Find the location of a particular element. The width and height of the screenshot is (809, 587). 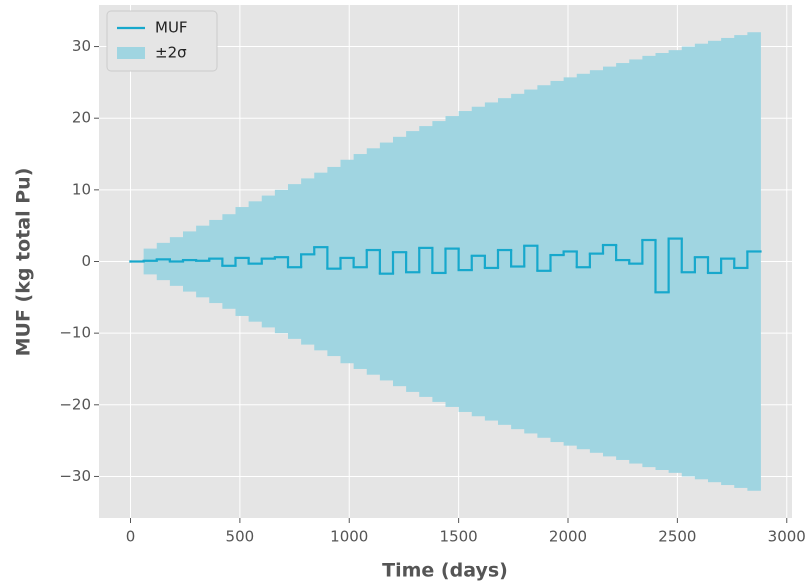

legend-label: MUF is located at coordinates (171, 28).